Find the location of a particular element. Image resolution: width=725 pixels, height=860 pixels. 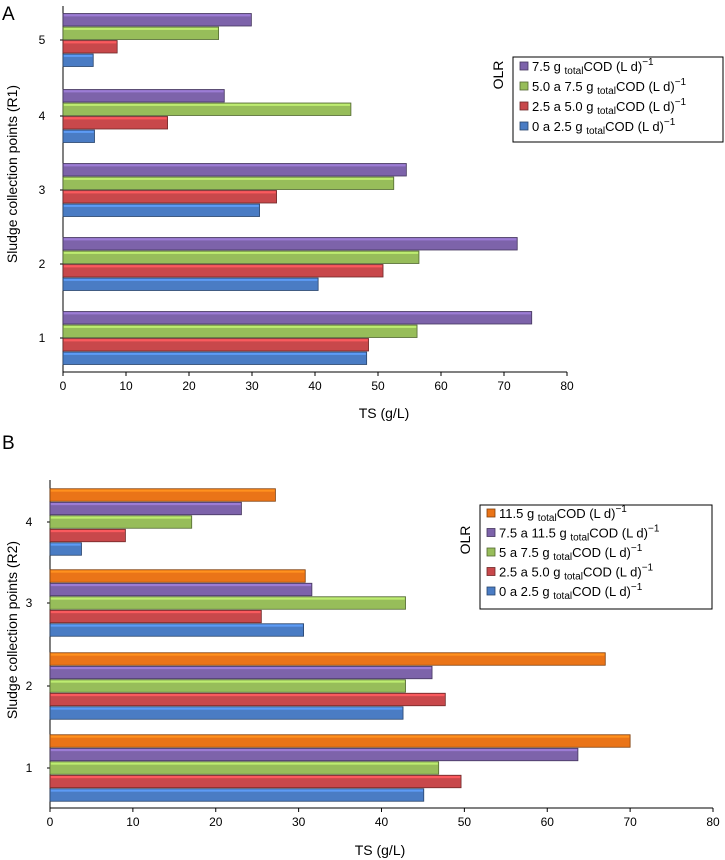

panel-b-legend-swatch-blue is located at coordinates (491, 591).